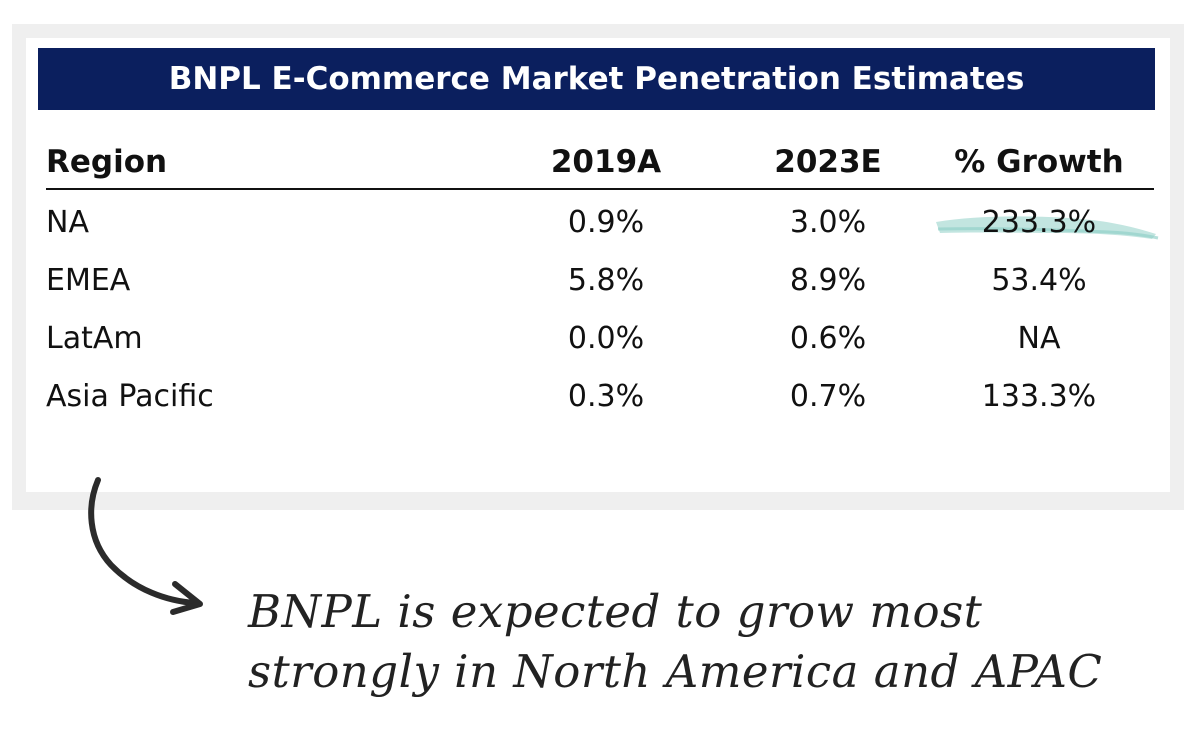 Image resolution: width=1200 pixels, height=746 pixels. What do you see at coordinates (94, 338) in the screenshot?
I see `region-cell: LatAm` at bounding box center [94, 338].